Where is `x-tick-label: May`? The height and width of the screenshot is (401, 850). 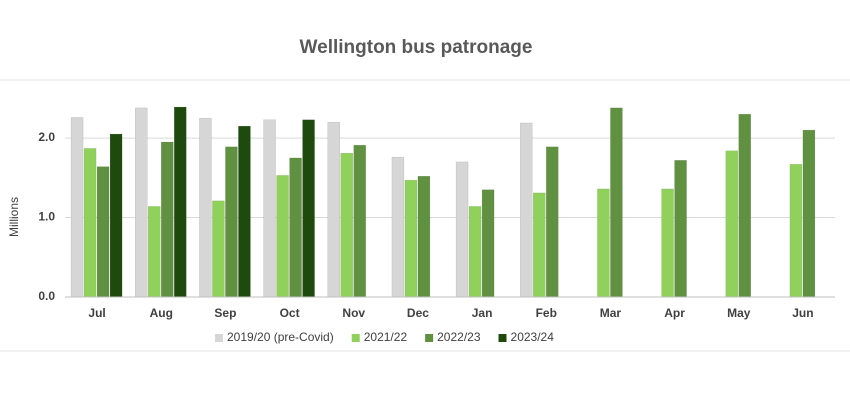
x-tick-label: May is located at coordinates (739, 313).